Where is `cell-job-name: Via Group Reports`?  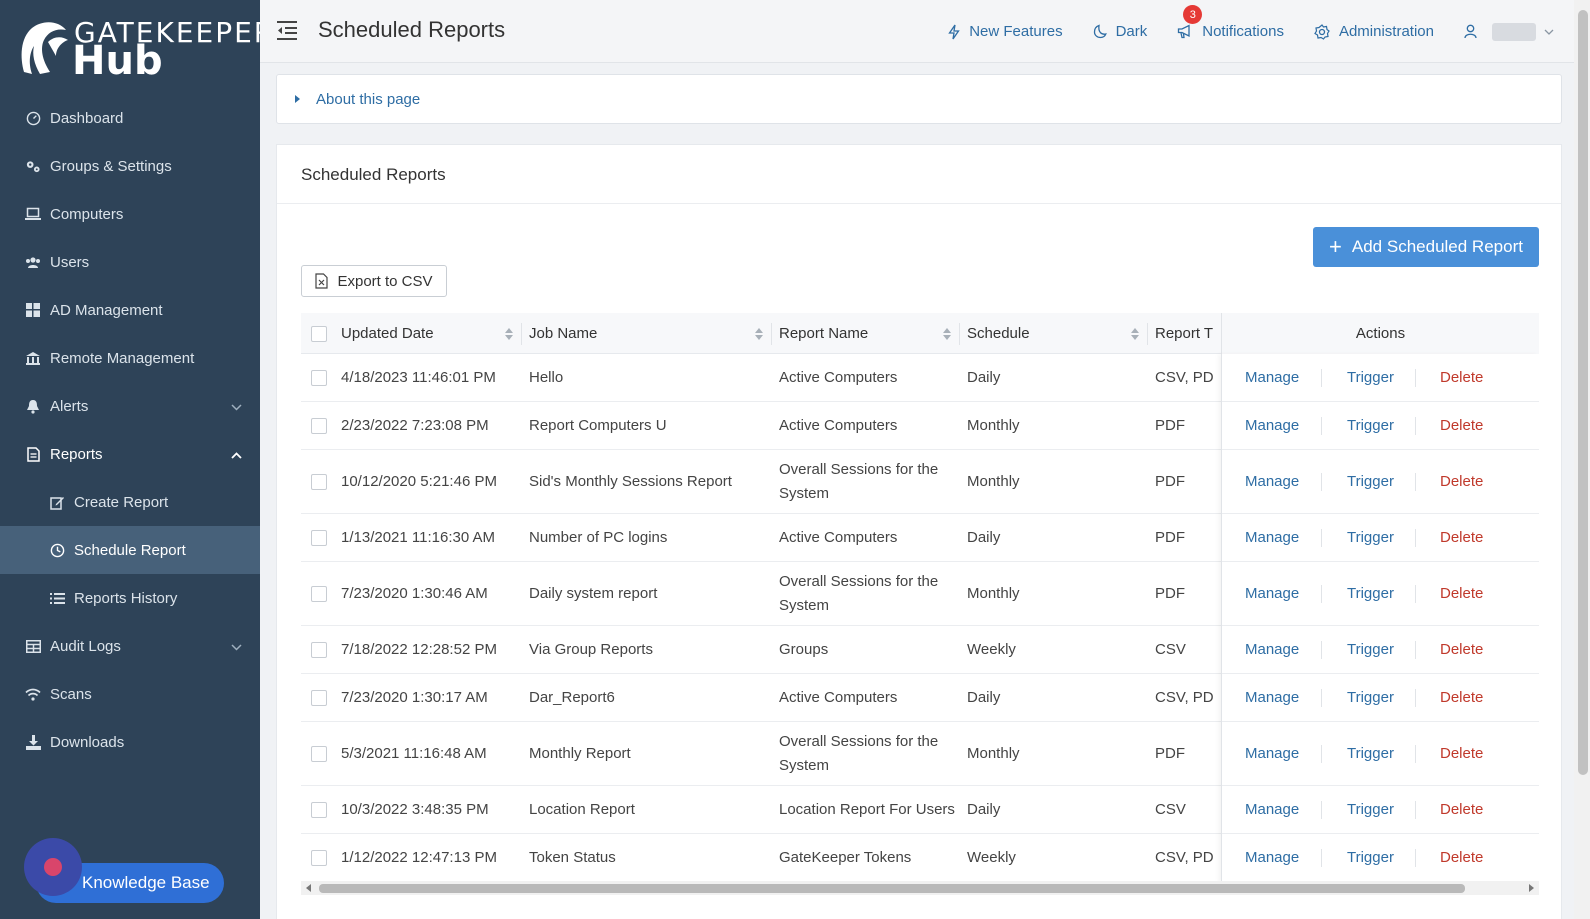 cell-job-name: Via Group Reports is located at coordinates (591, 649).